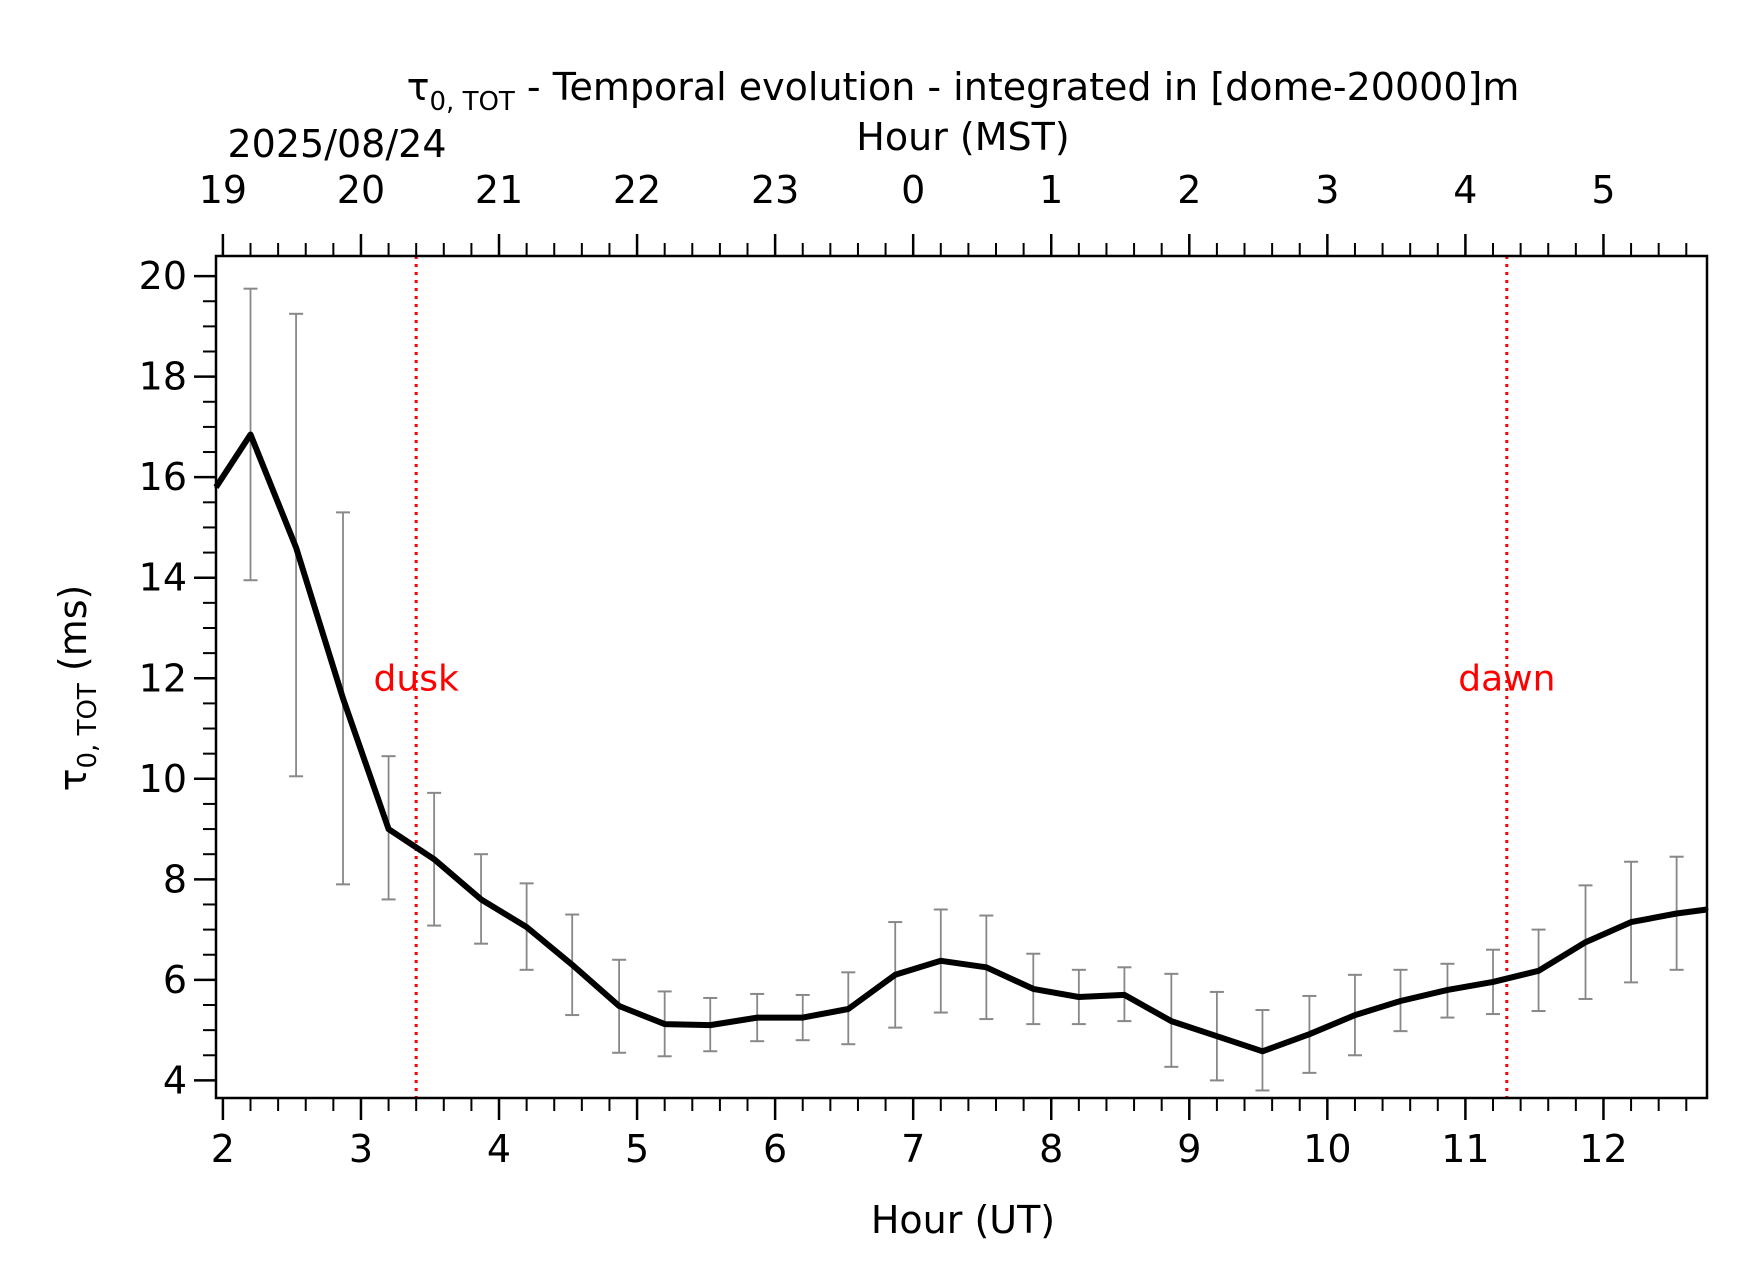 This screenshot has width=1742, height=1282. Describe the element at coordinates (775, 1149) in the screenshot. I see `x-tick-label: 6` at that location.